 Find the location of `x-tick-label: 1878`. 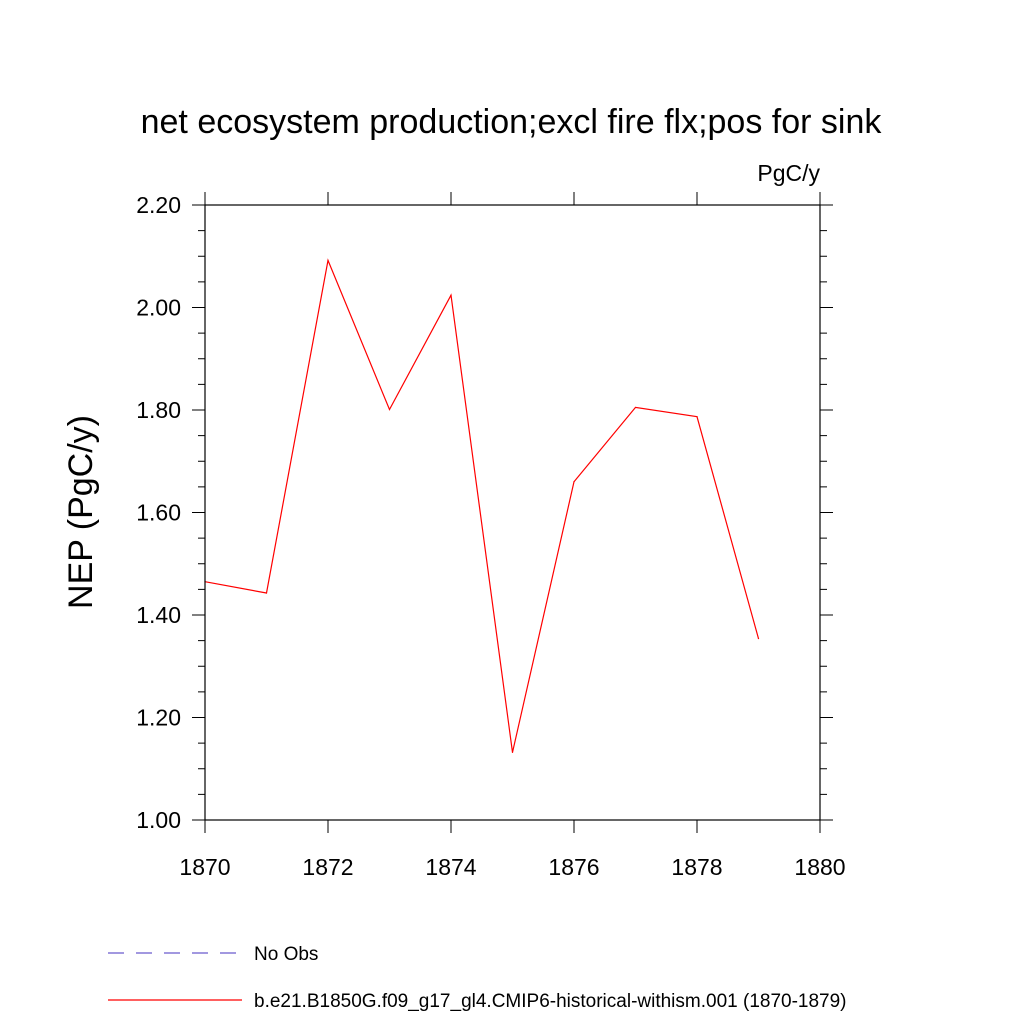

x-tick-label: 1878 is located at coordinates (696, 867).